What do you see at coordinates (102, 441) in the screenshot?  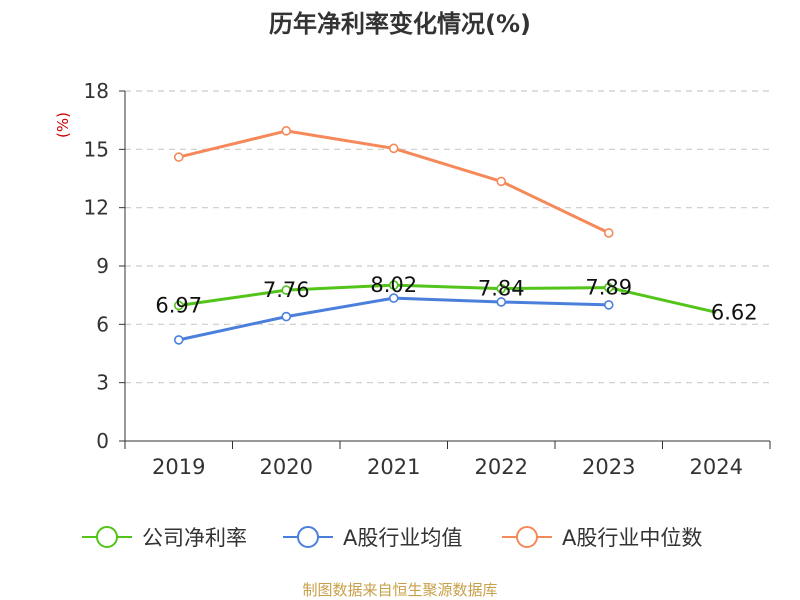 I see `y-tick-label: 0` at bounding box center [102, 441].